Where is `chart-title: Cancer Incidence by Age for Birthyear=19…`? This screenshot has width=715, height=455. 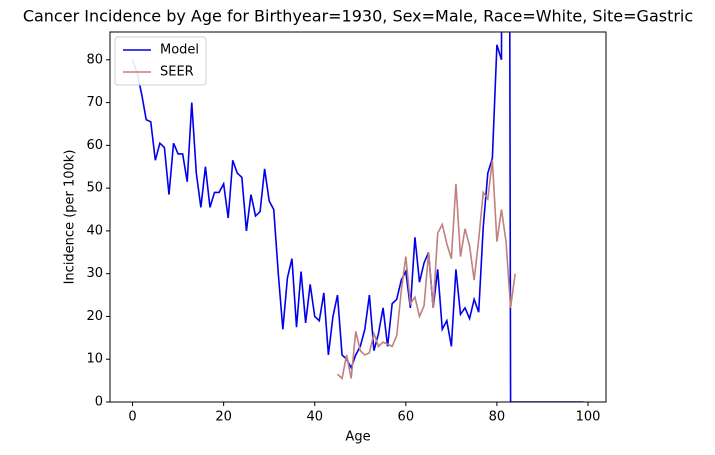
chart-title: Cancer Incidence by Age for Birthyear=19… is located at coordinates (358, 16).